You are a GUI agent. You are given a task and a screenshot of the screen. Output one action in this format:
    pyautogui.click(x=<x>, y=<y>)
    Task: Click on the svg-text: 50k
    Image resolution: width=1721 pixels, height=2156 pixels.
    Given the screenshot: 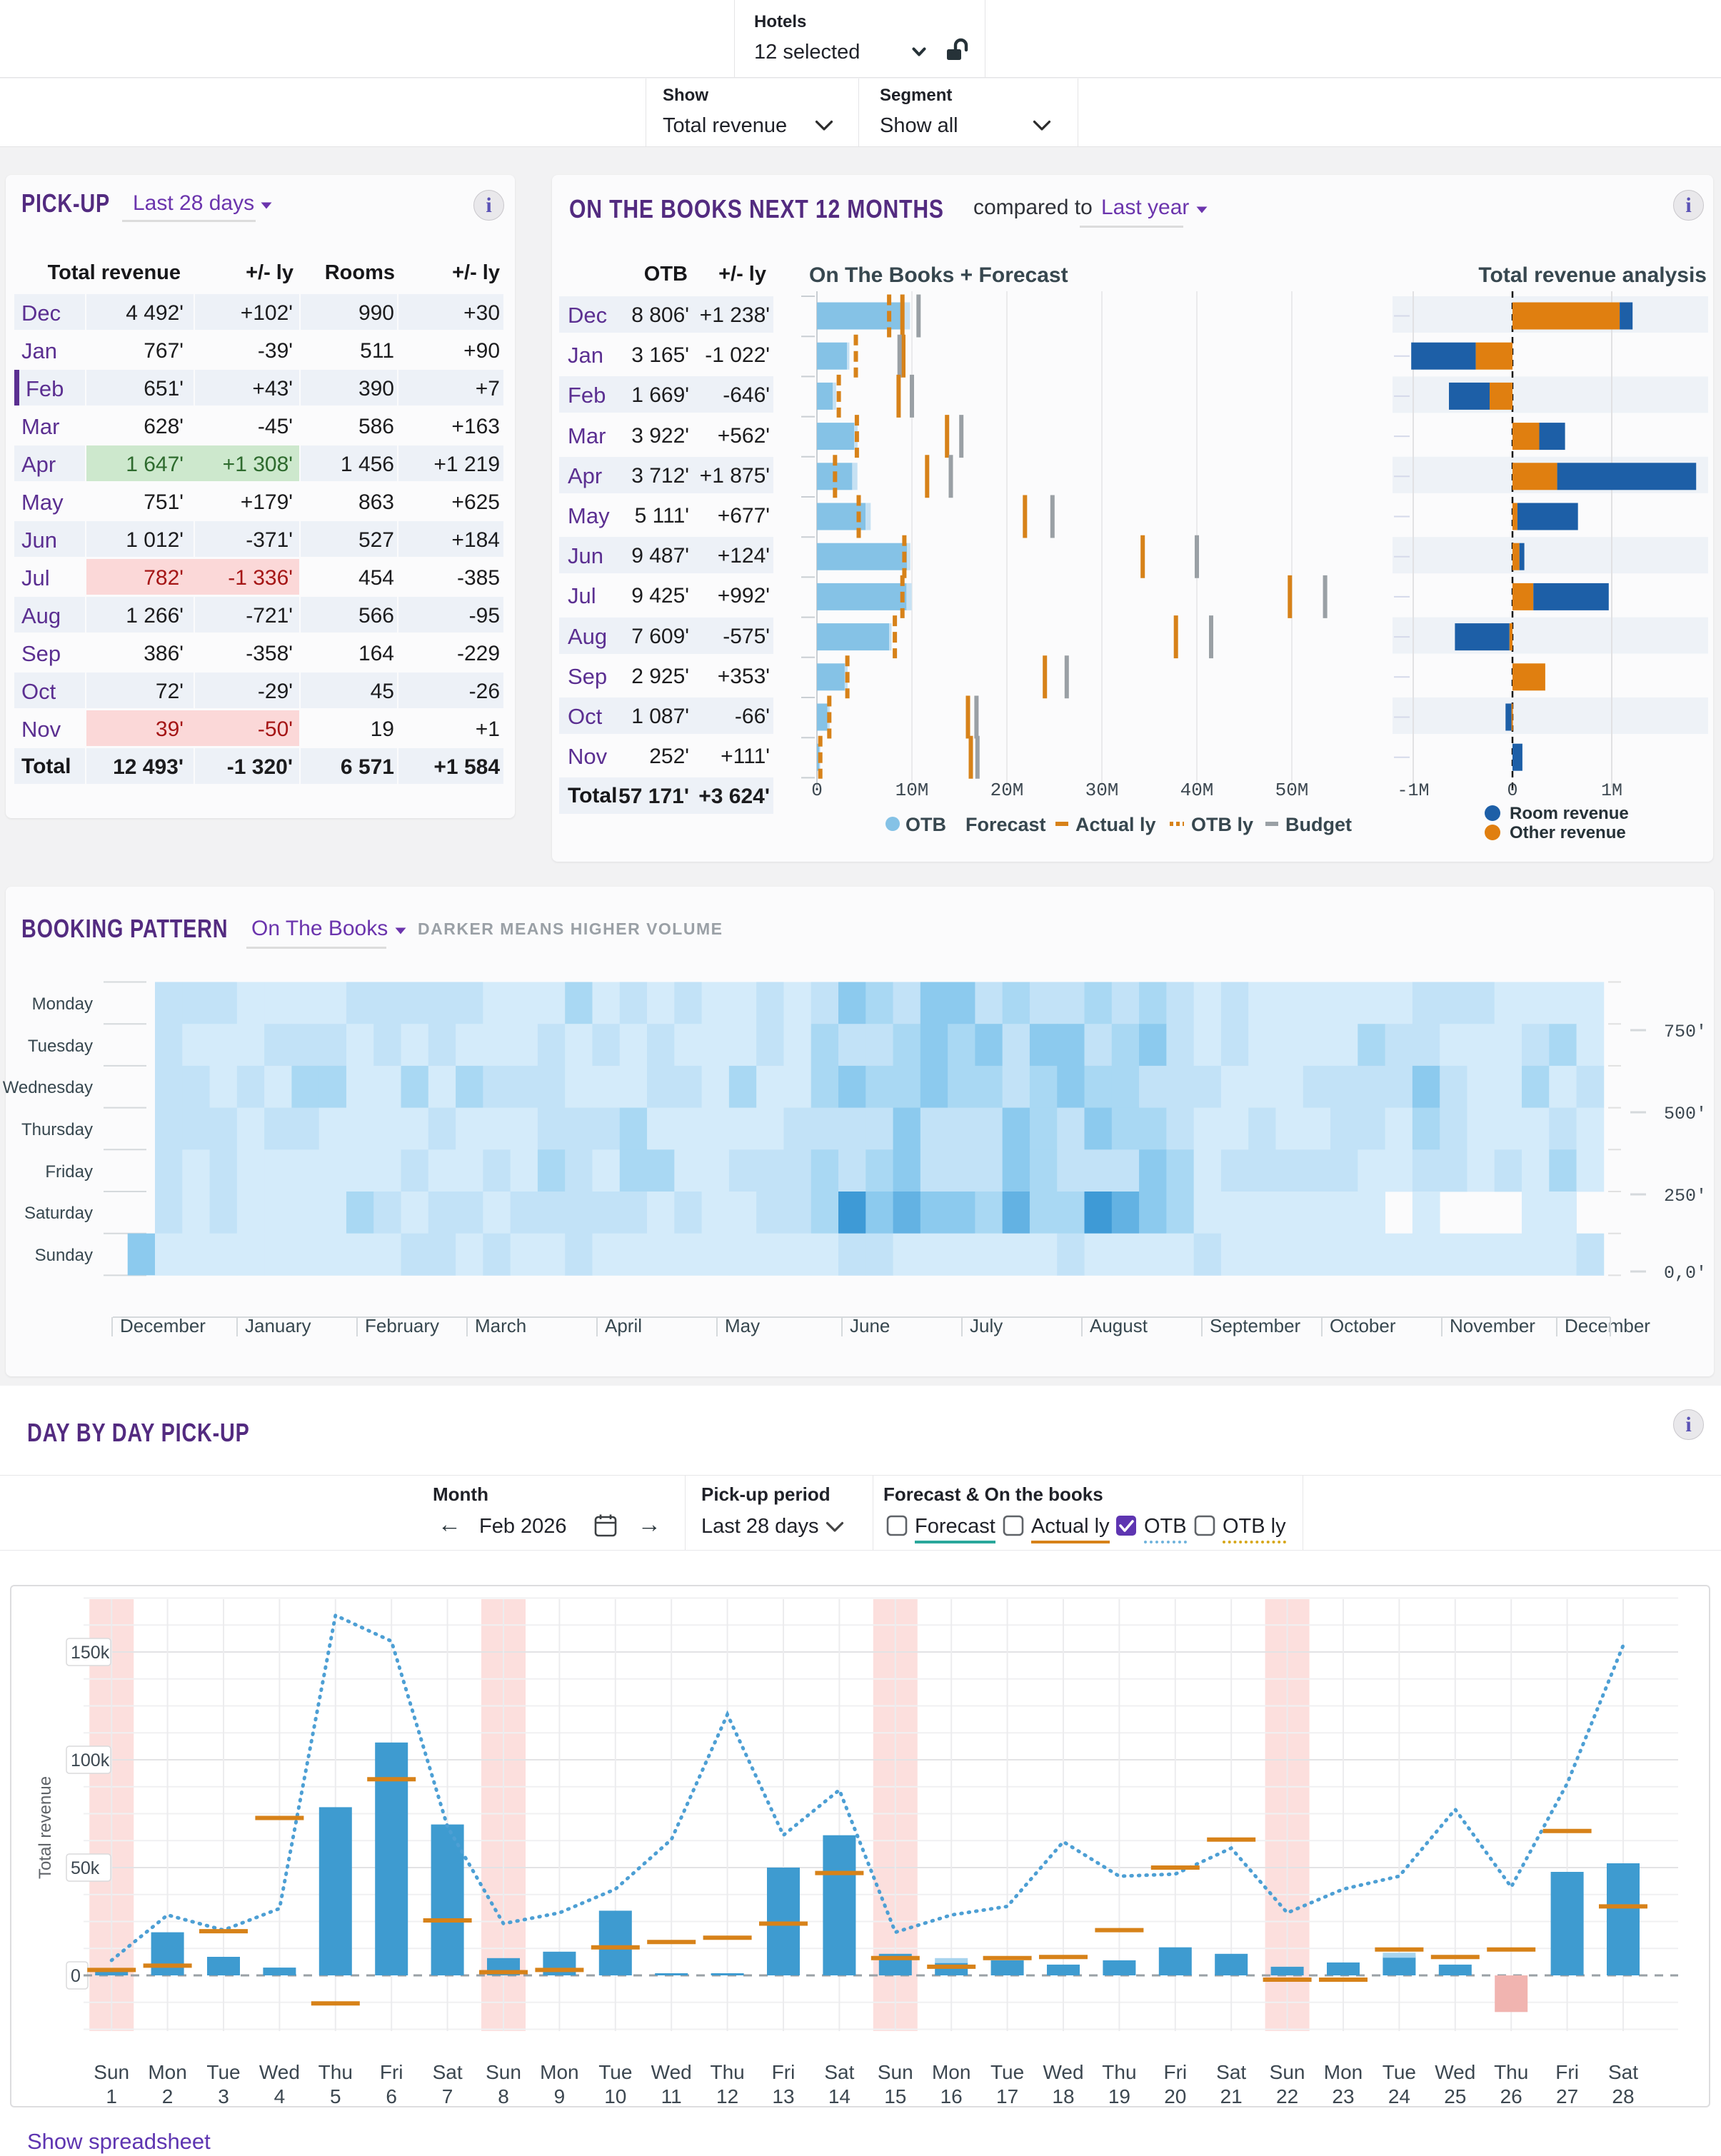 What is the action you would take?
    pyautogui.click(x=86, y=1868)
    